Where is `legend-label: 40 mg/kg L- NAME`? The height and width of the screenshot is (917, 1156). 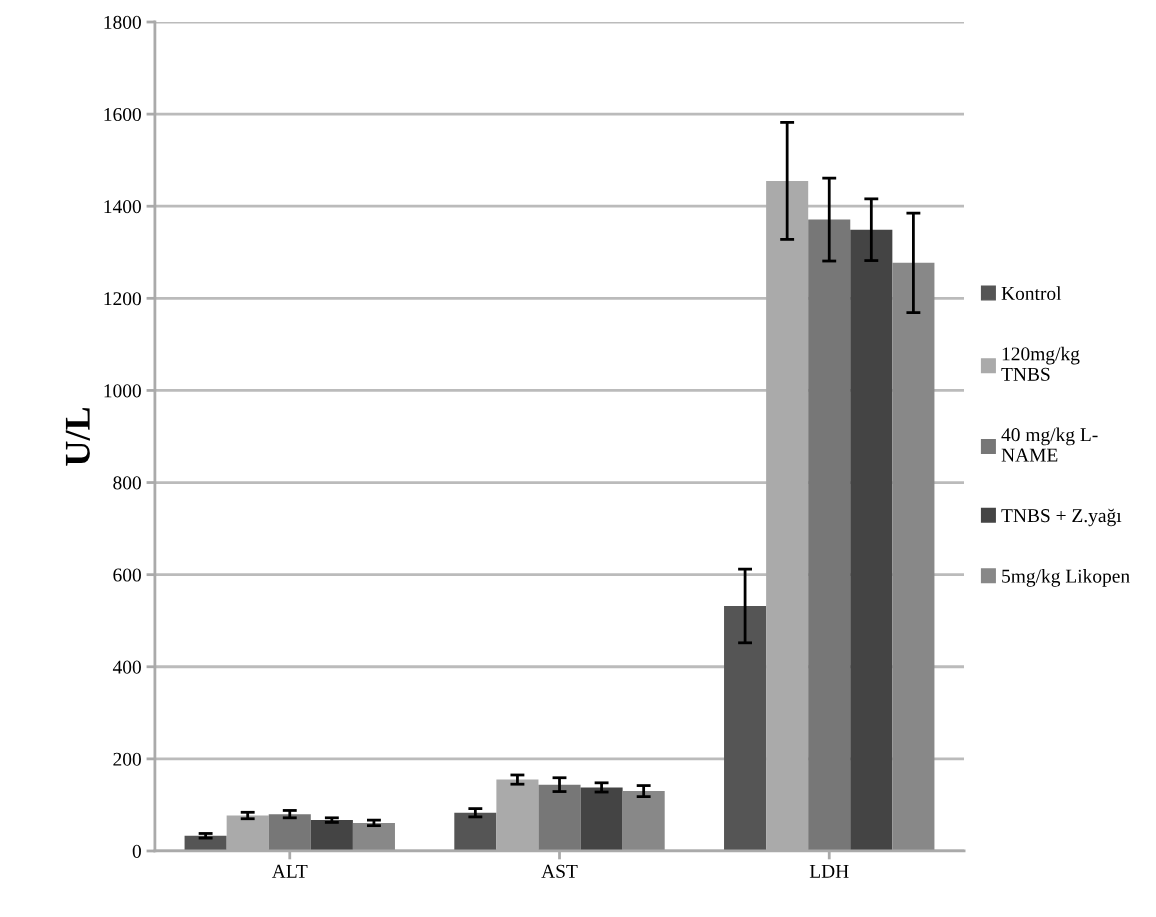
legend-label: 40 mg/kg L- NAME is located at coordinates (1049, 444).